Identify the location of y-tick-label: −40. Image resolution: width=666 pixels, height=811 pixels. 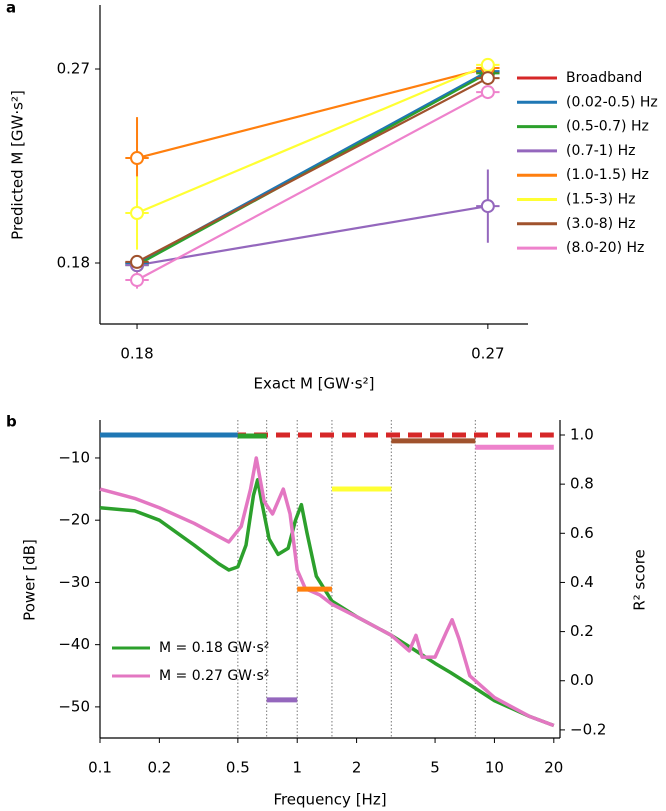
(74, 644).